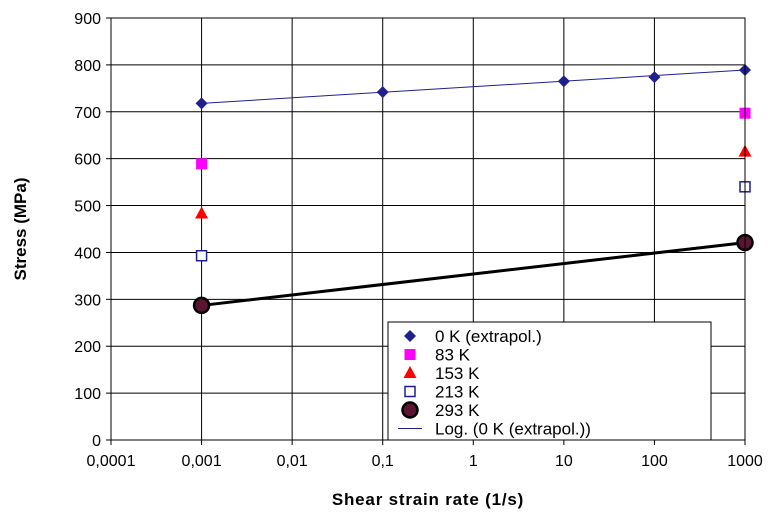 This screenshot has width=771, height=524. What do you see at coordinates (111, 461) in the screenshot?
I see `x-tick-label: 0,0001` at bounding box center [111, 461].